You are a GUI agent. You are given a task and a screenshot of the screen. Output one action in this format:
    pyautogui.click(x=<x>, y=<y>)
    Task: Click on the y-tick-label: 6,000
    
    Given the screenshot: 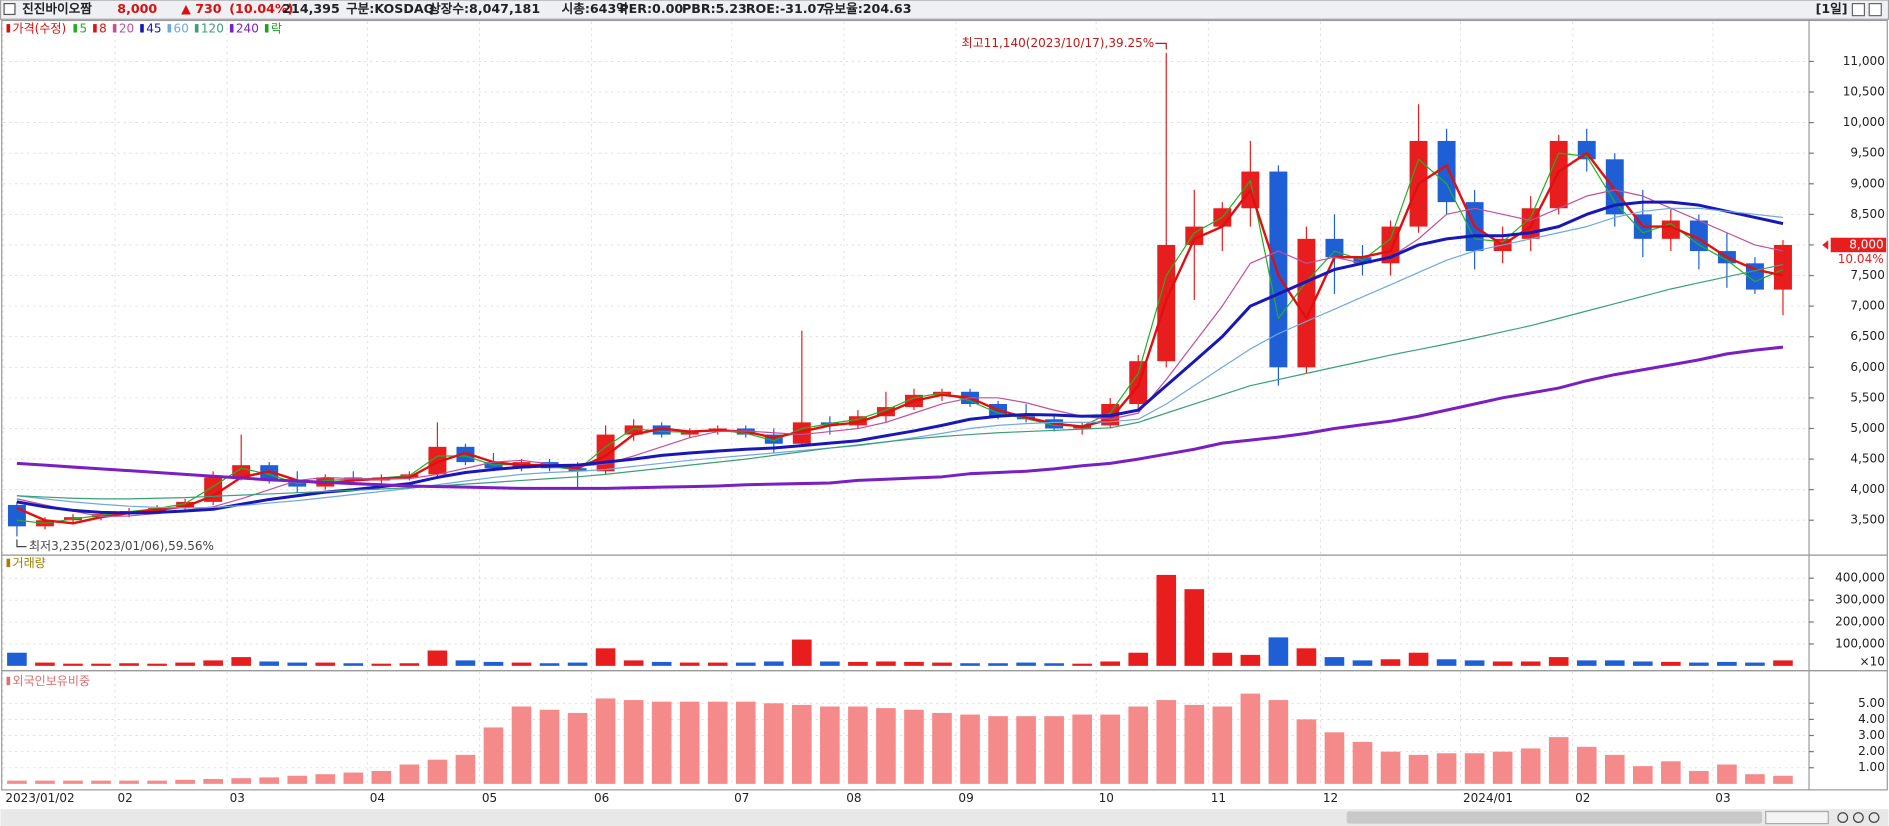 What is the action you would take?
    pyautogui.click(x=1867, y=367)
    